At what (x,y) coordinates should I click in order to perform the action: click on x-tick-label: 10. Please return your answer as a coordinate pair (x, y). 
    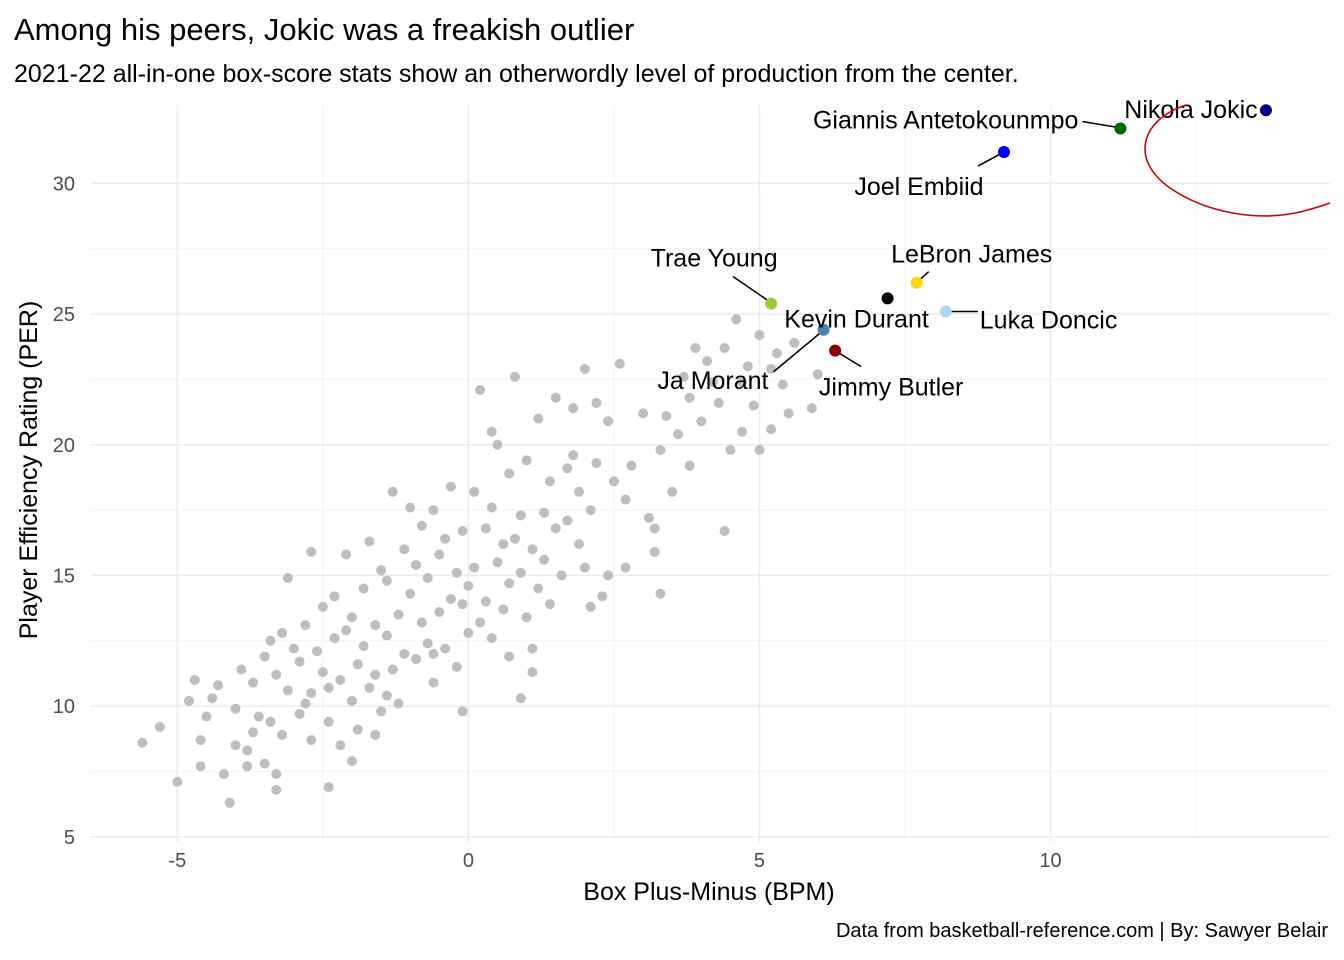
    Looking at the image, I should click on (1050, 861).